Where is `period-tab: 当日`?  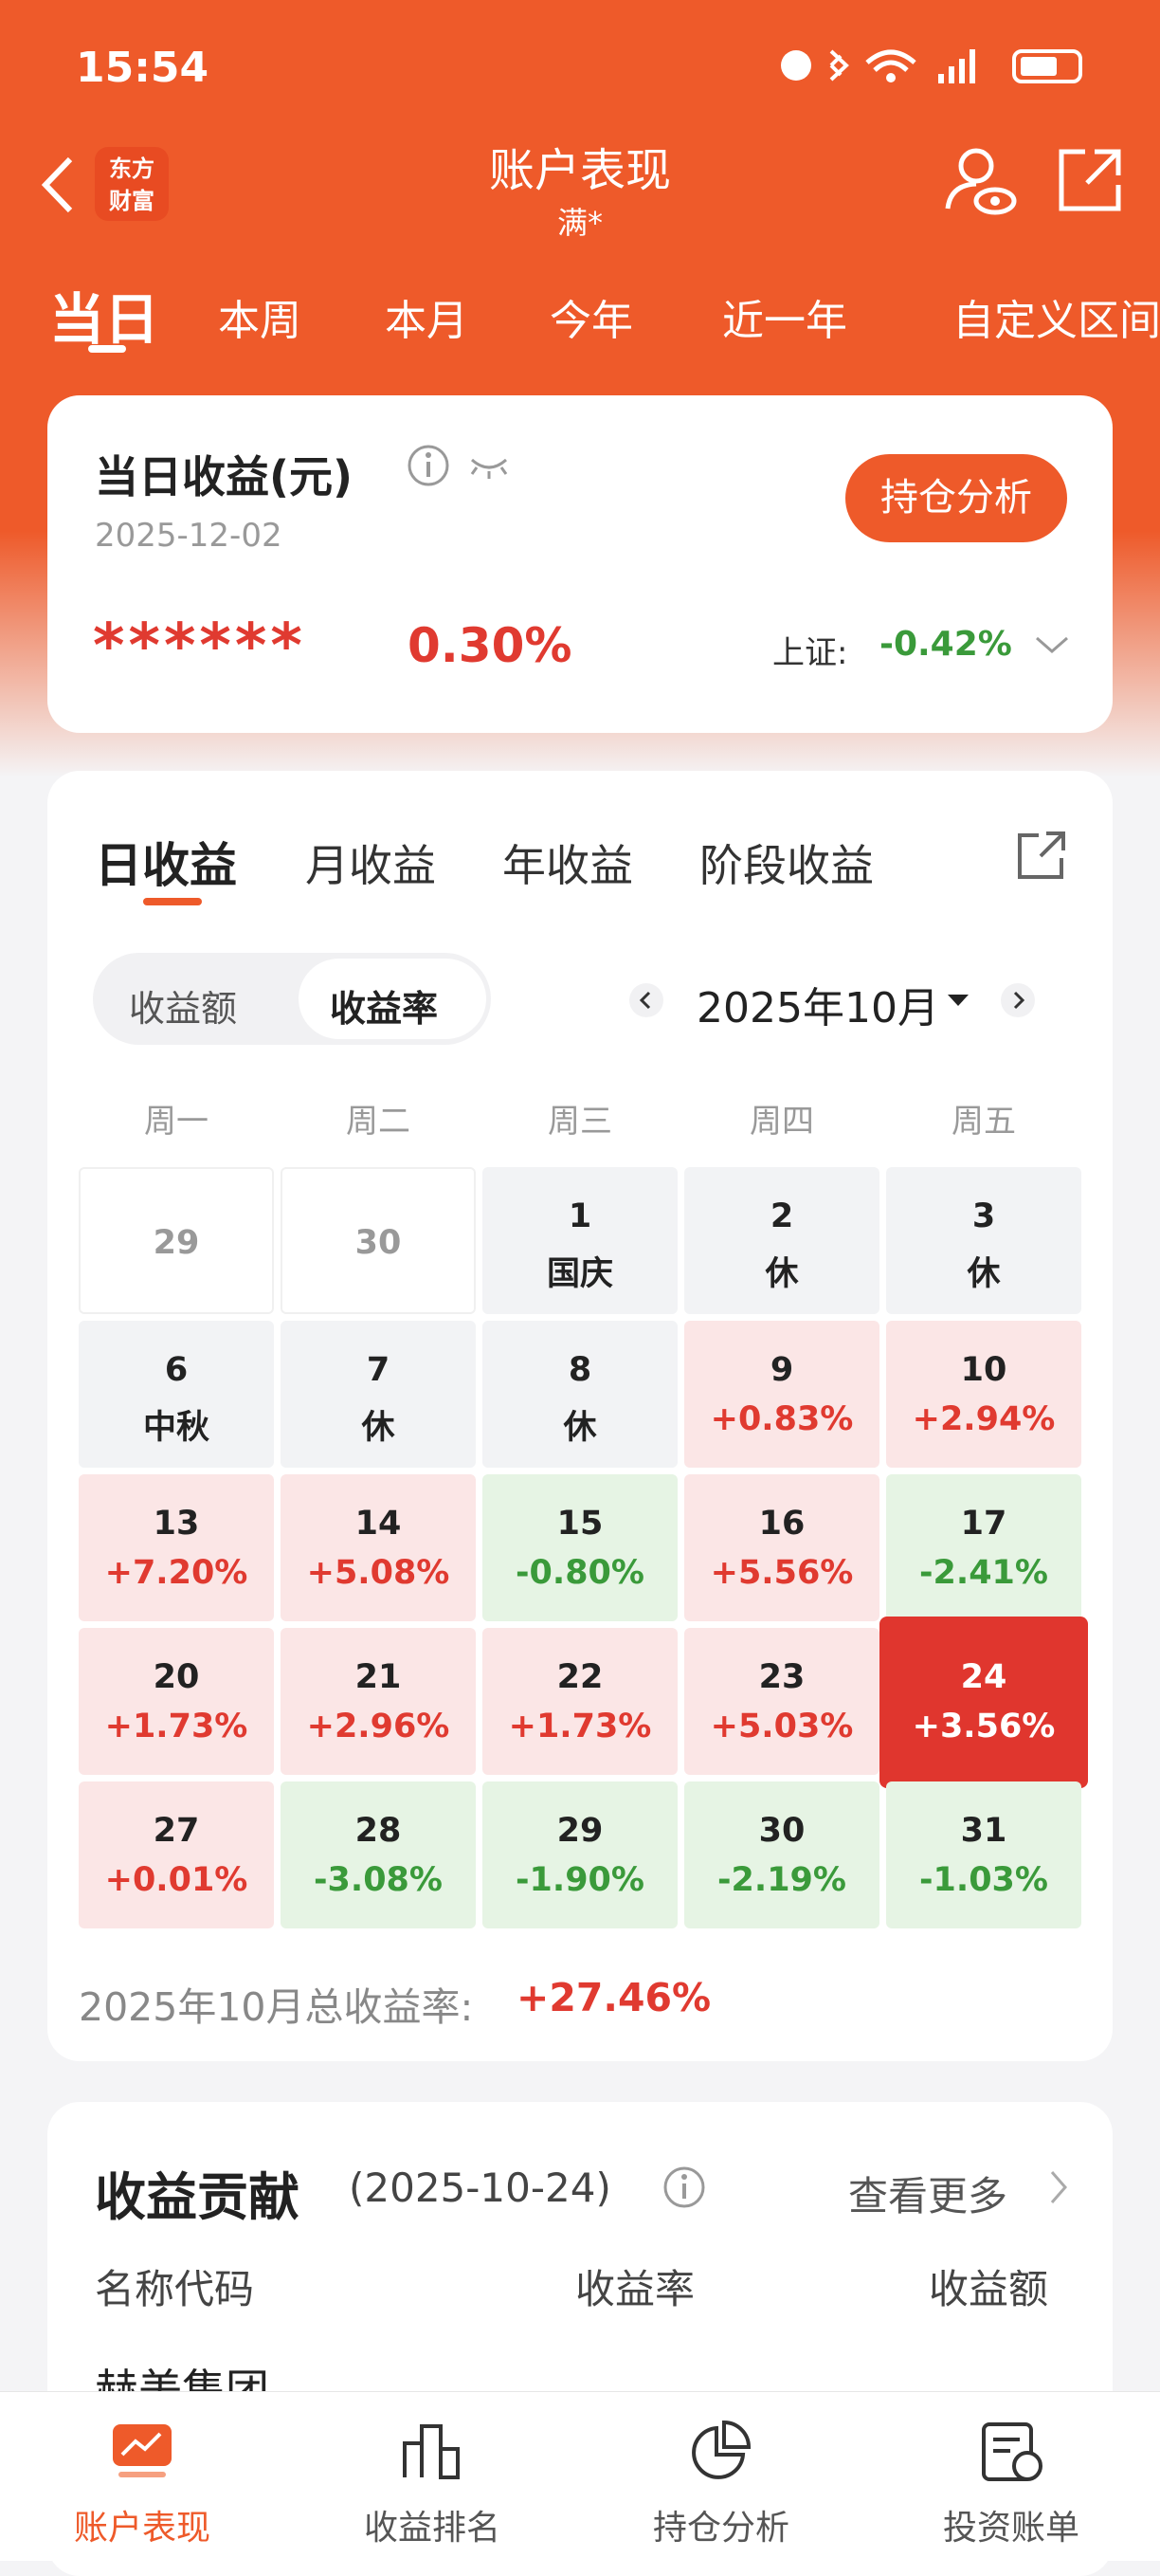
period-tab: 当日 is located at coordinates (105, 319).